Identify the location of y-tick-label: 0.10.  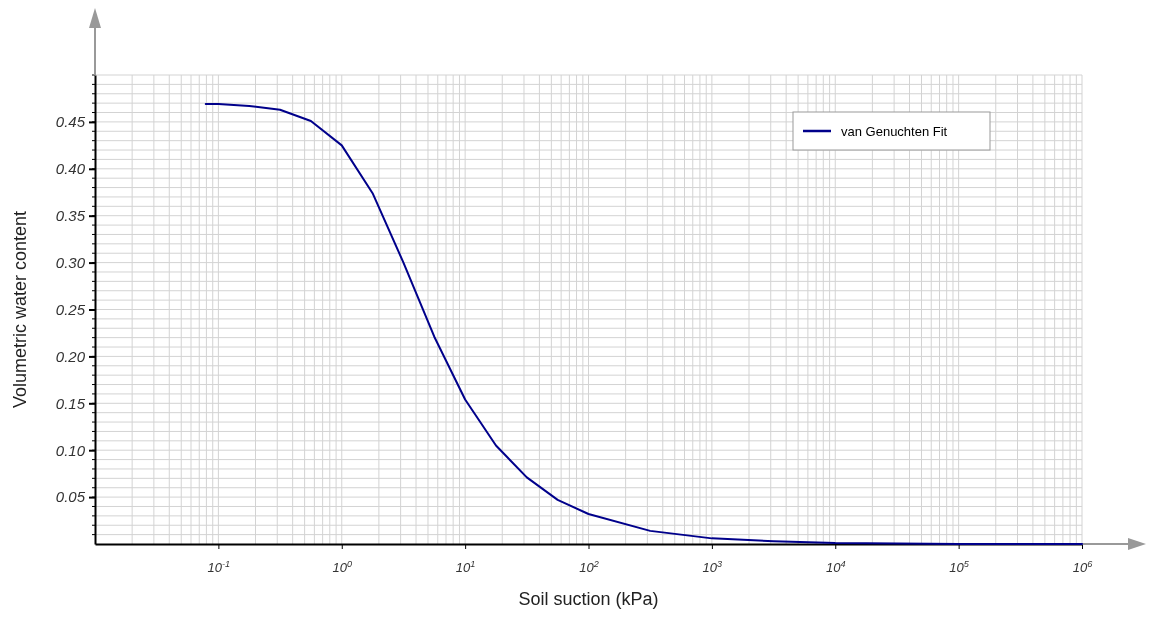
(70, 450).